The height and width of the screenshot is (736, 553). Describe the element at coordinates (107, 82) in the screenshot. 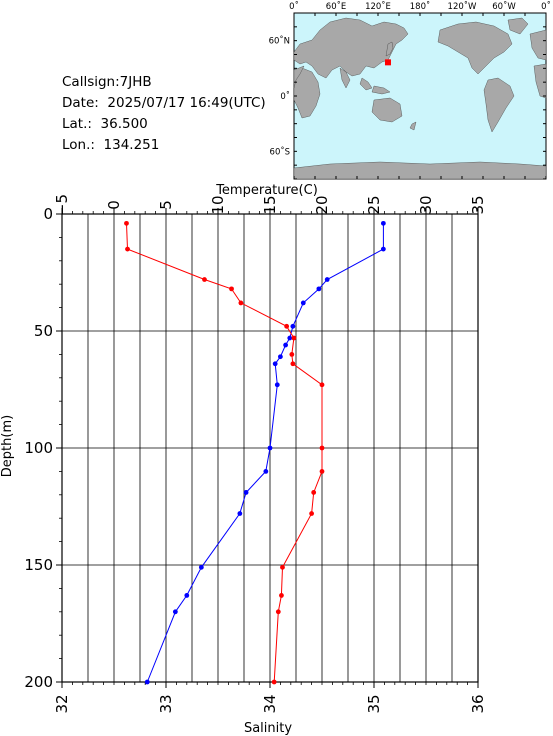

I see `callsign: Callsign:7JHB` at that location.